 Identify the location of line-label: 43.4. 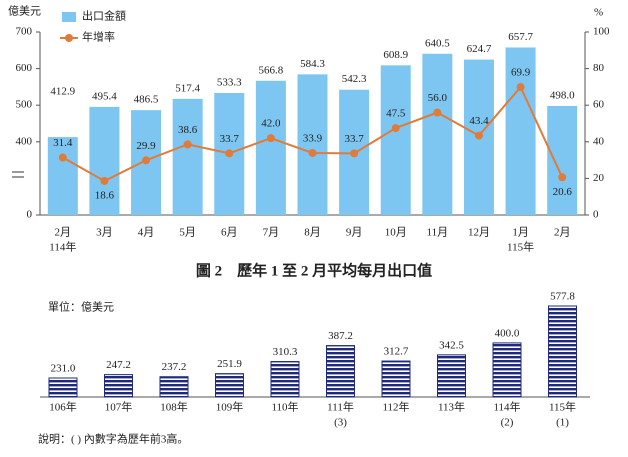
(479, 121).